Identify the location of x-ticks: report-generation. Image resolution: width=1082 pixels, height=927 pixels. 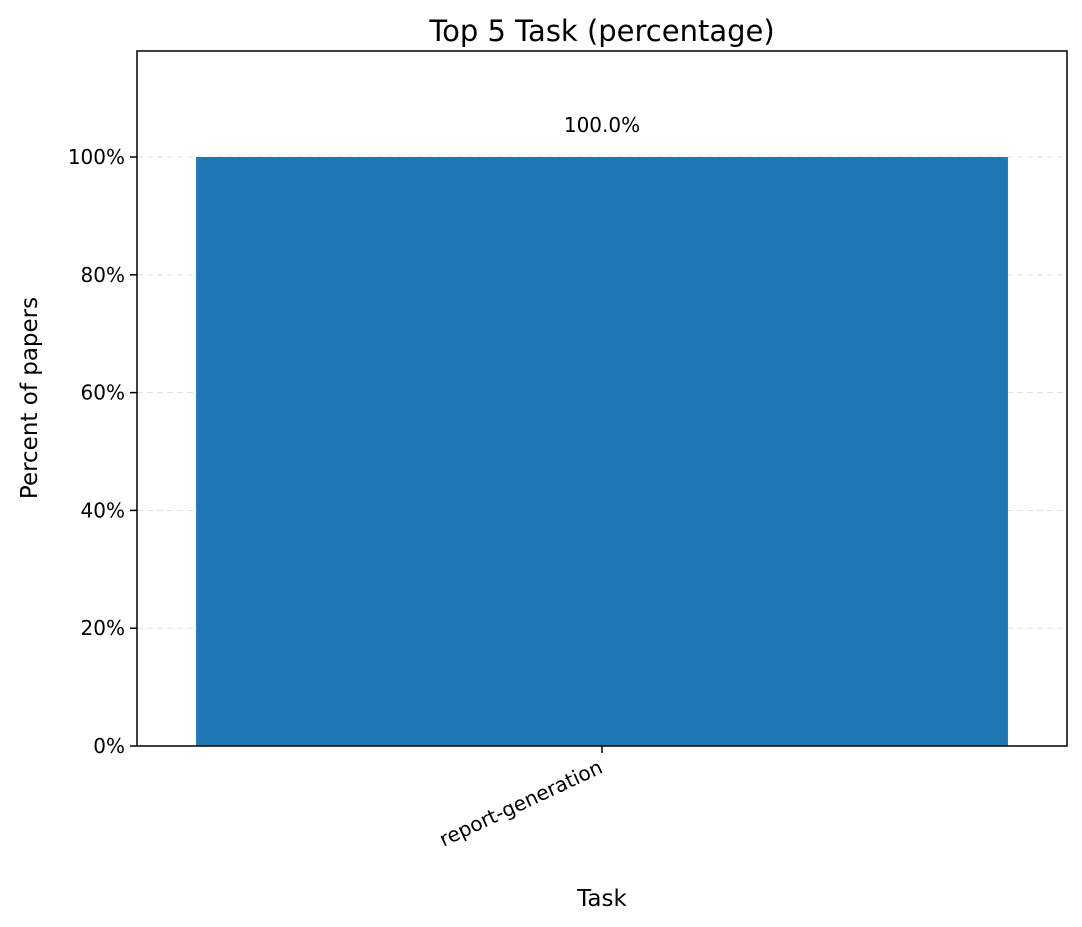
(520, 798).